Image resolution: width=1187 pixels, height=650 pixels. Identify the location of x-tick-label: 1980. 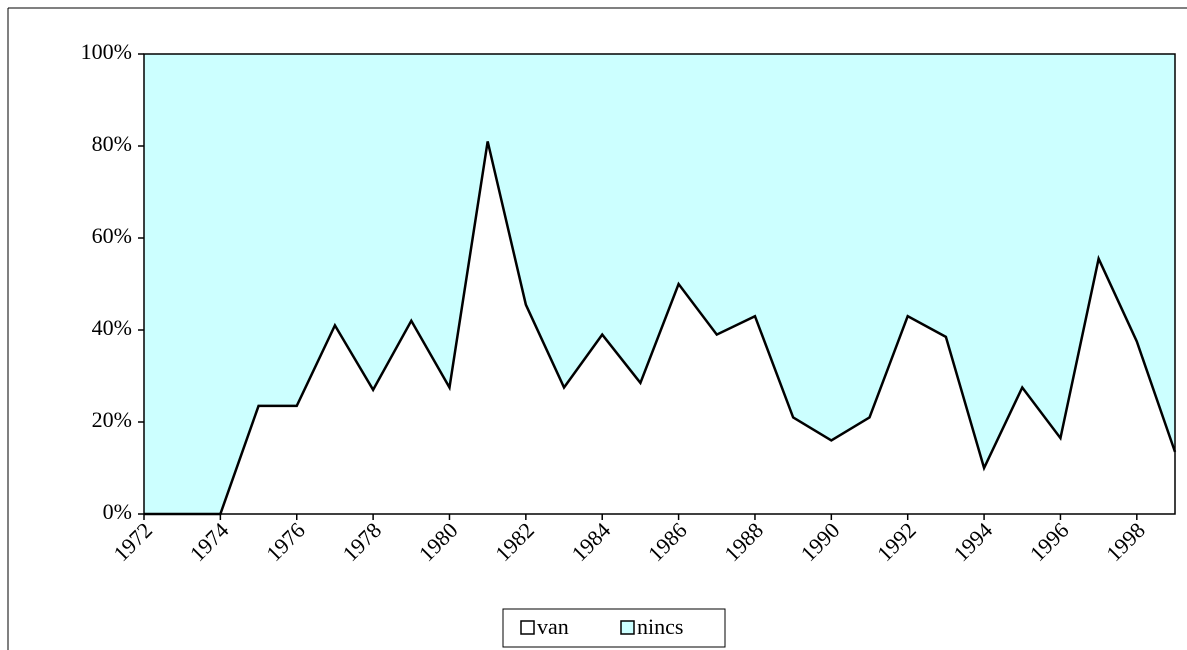
(438, 541).